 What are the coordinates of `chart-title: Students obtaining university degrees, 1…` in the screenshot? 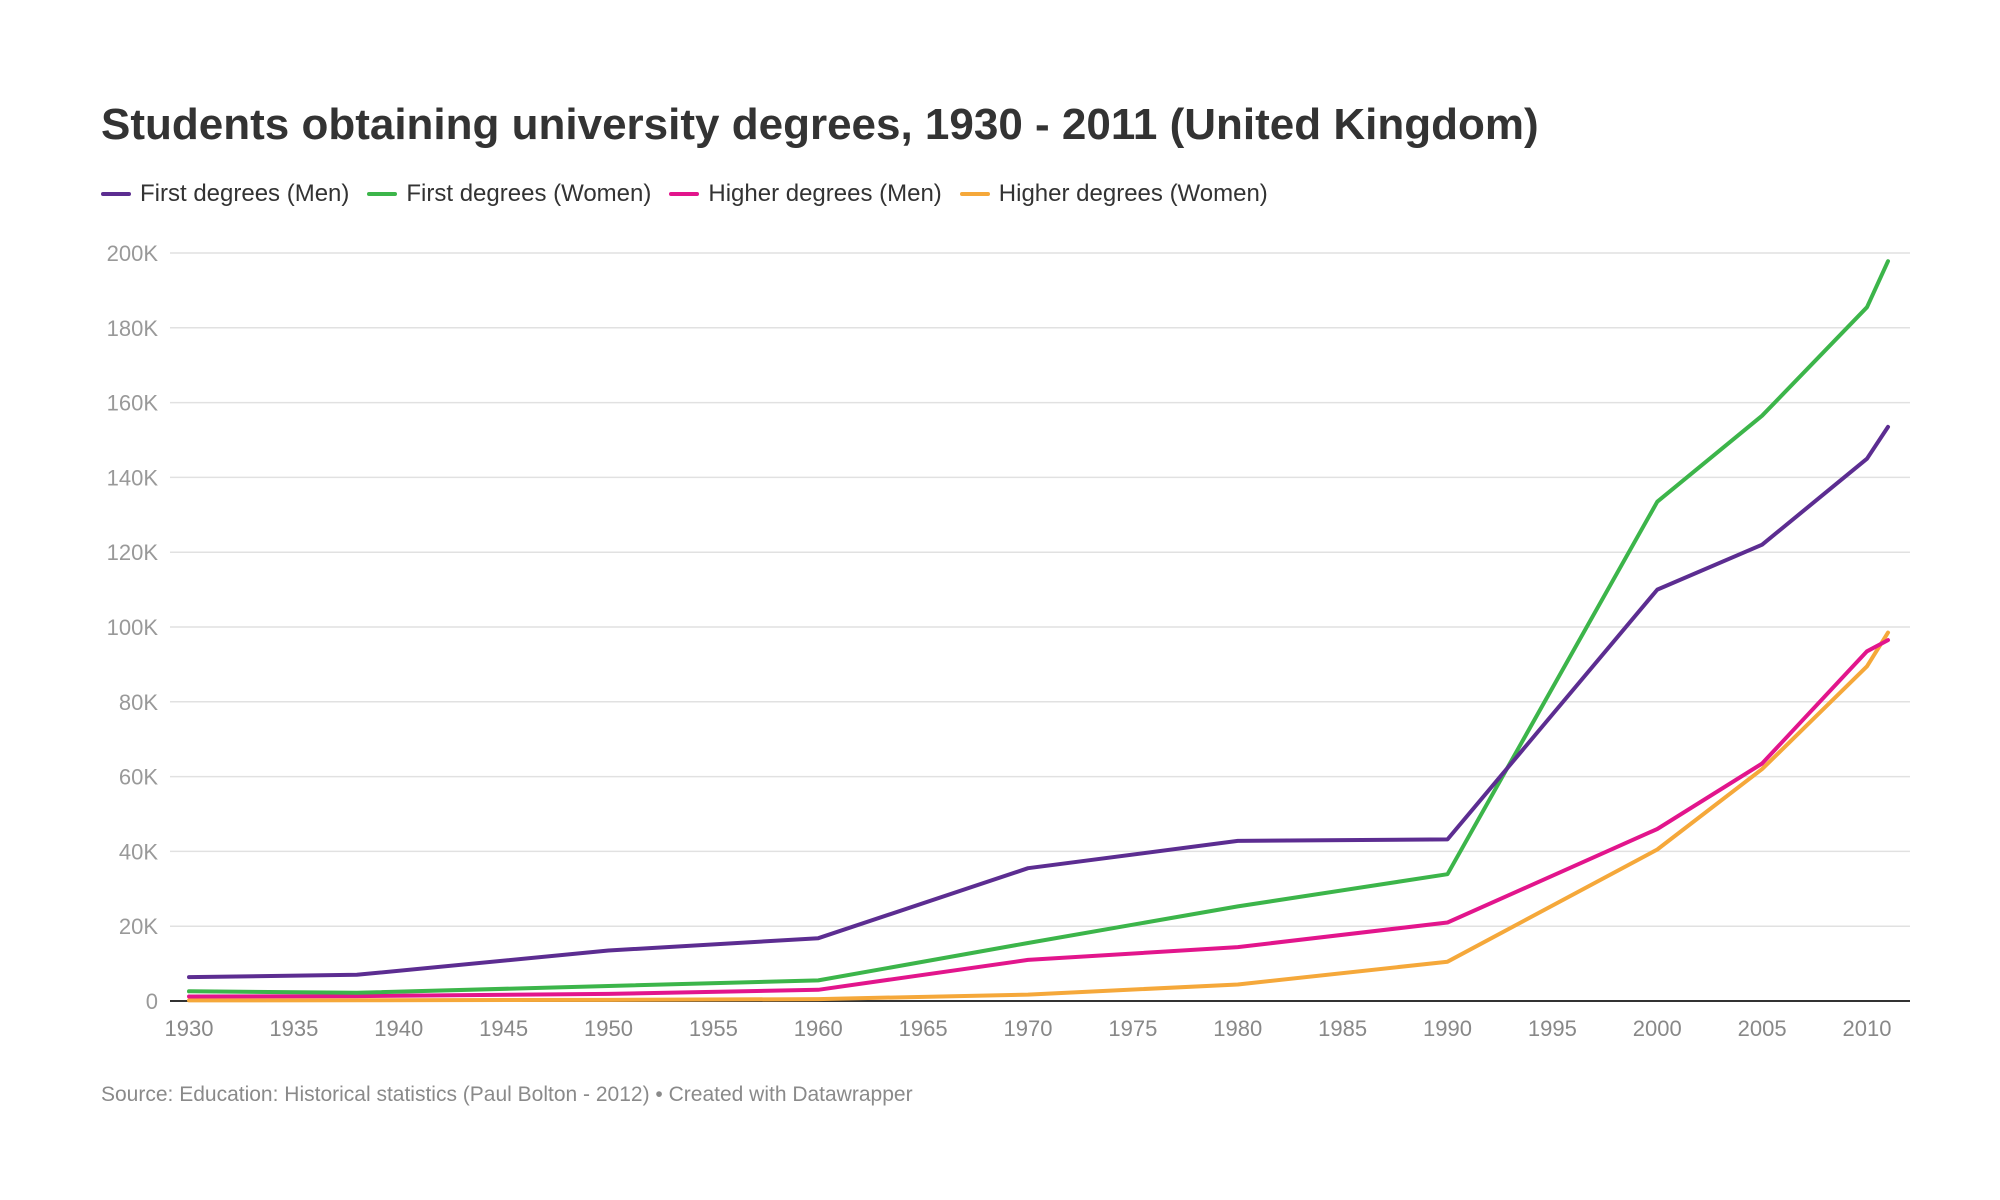 It's located at (820, 124).